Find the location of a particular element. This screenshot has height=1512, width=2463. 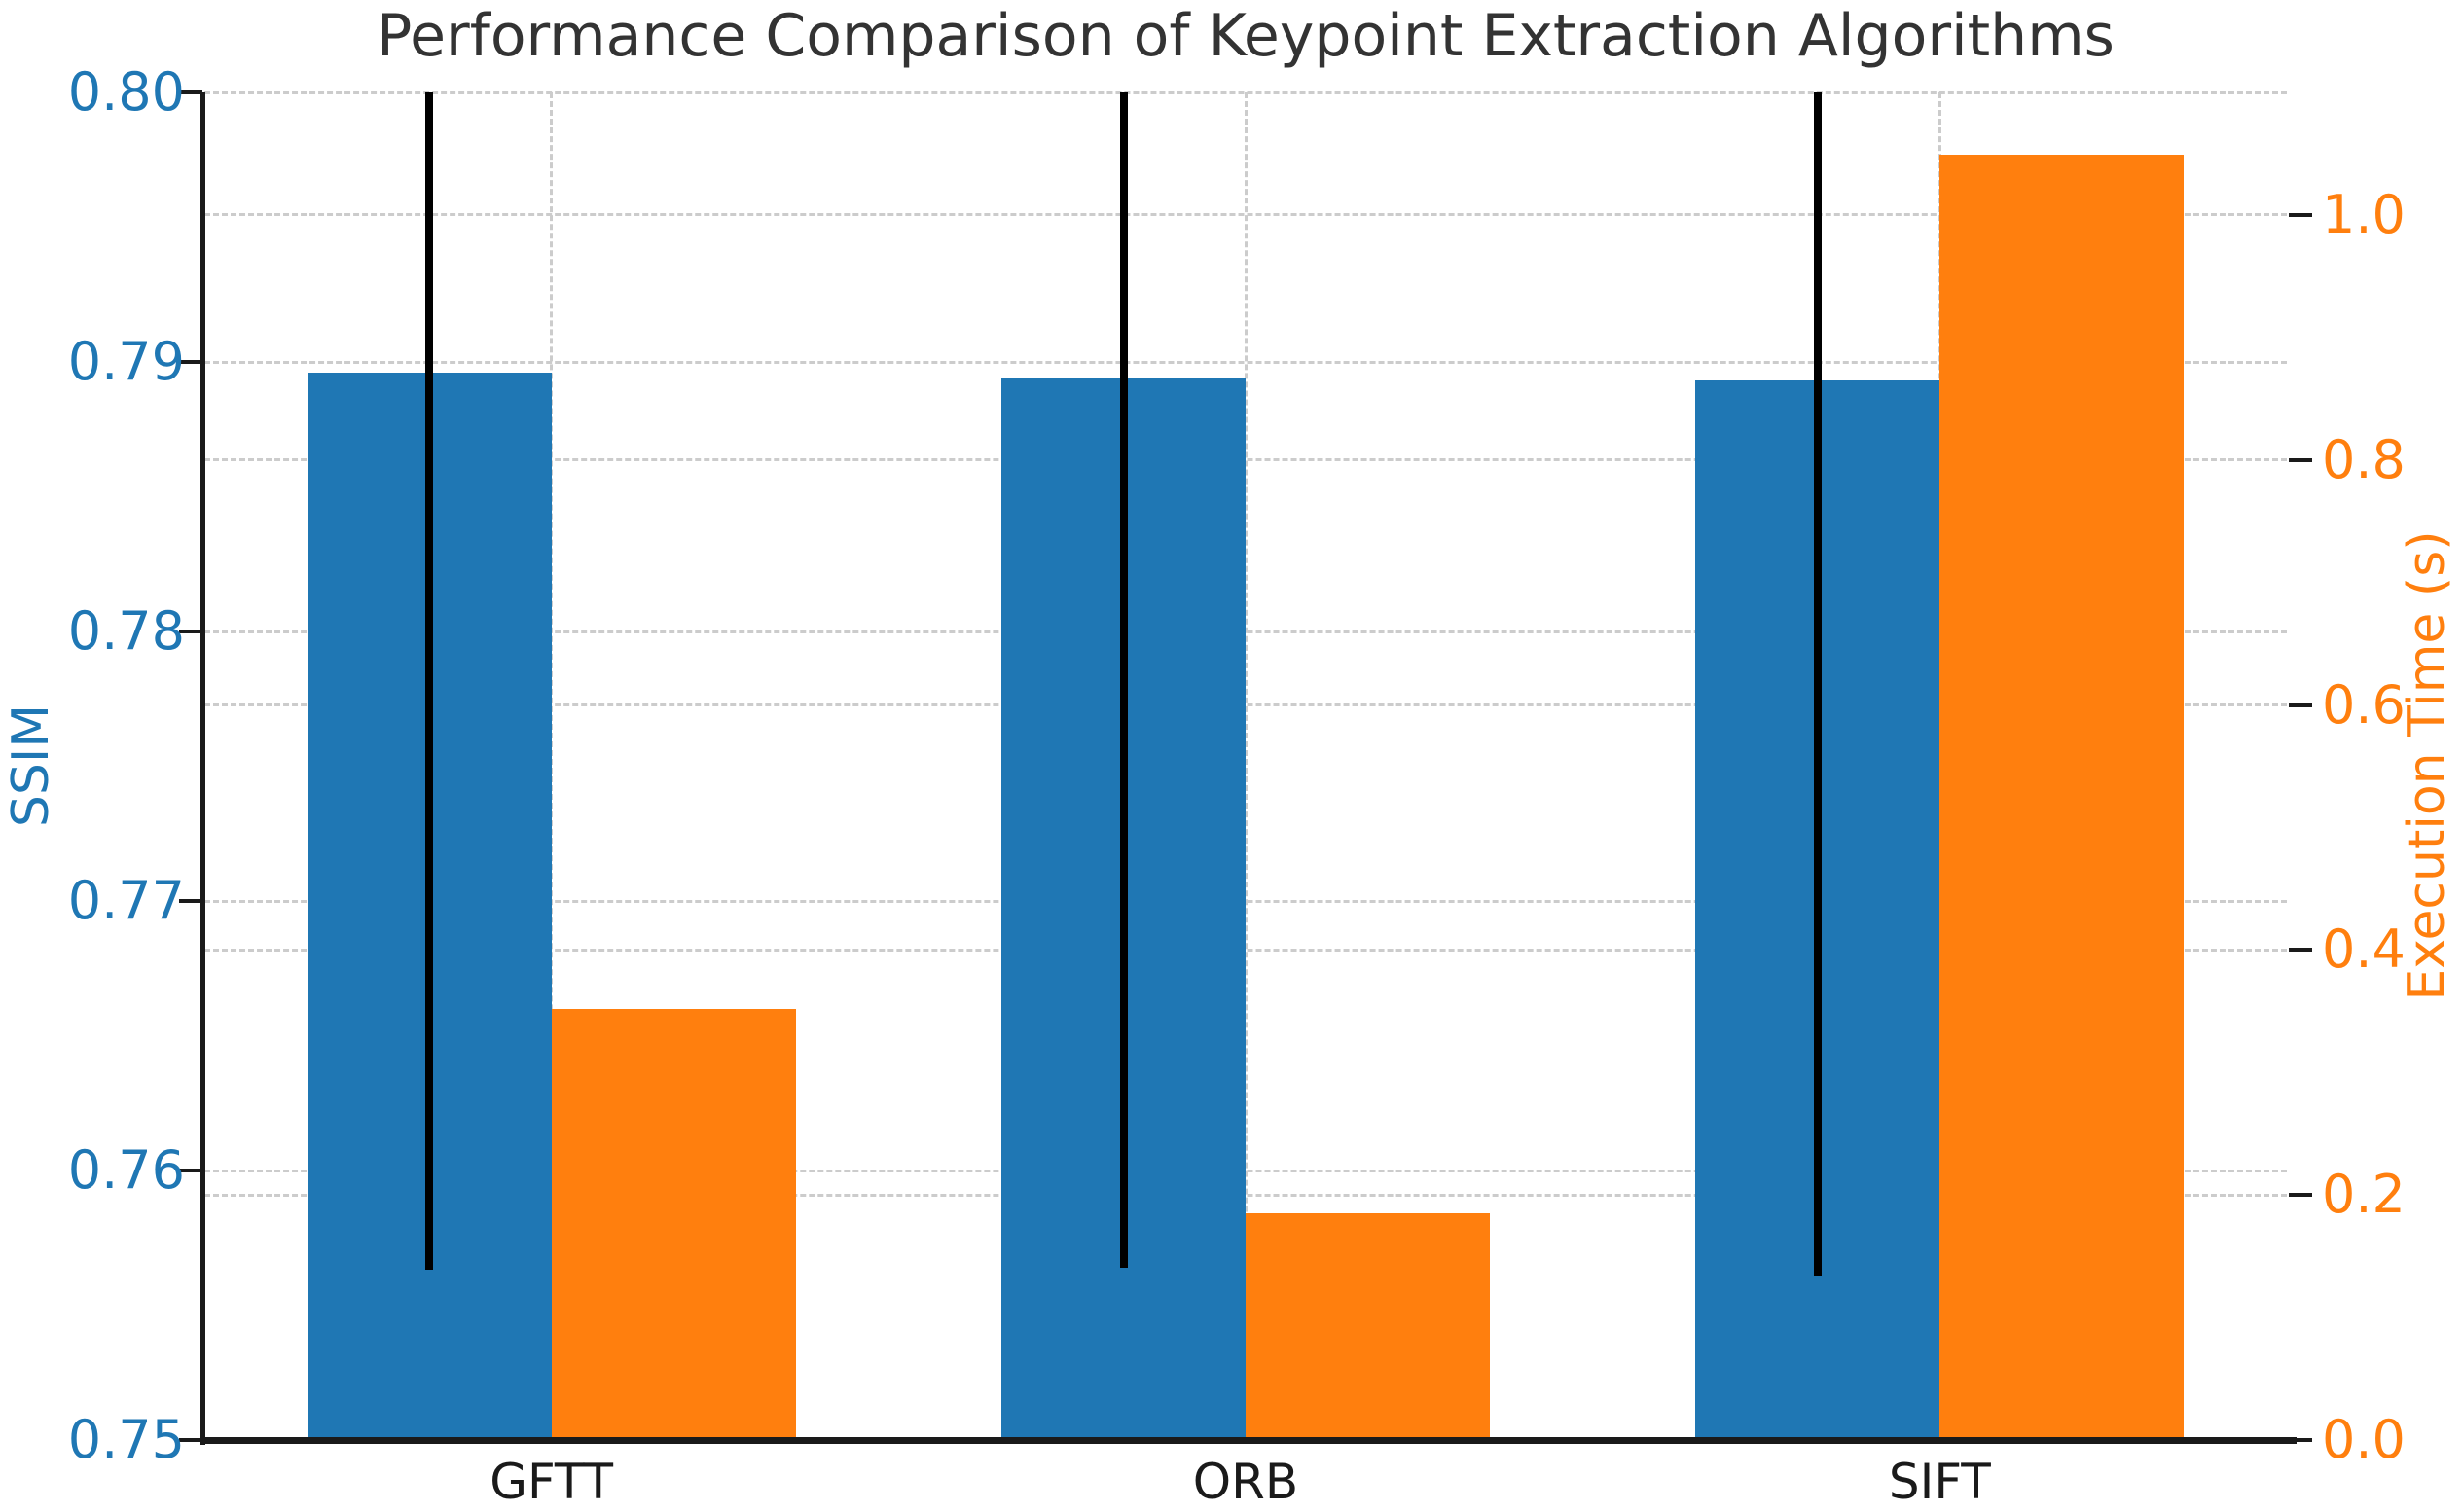

tick-label-exectime: 0.0 is located at coordinates (2364, 1439).